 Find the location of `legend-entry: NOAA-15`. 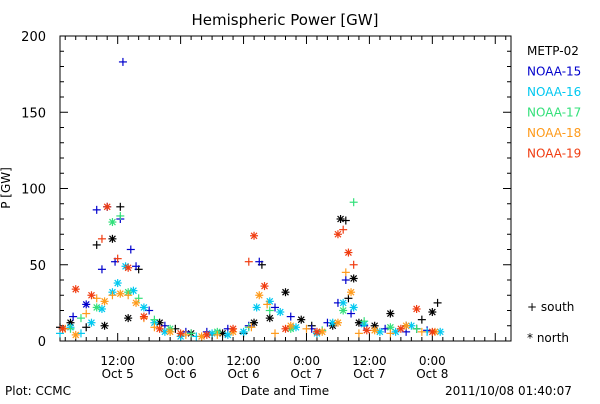

legend-entry: NOAA-15 is located at coordinates (554, 72).